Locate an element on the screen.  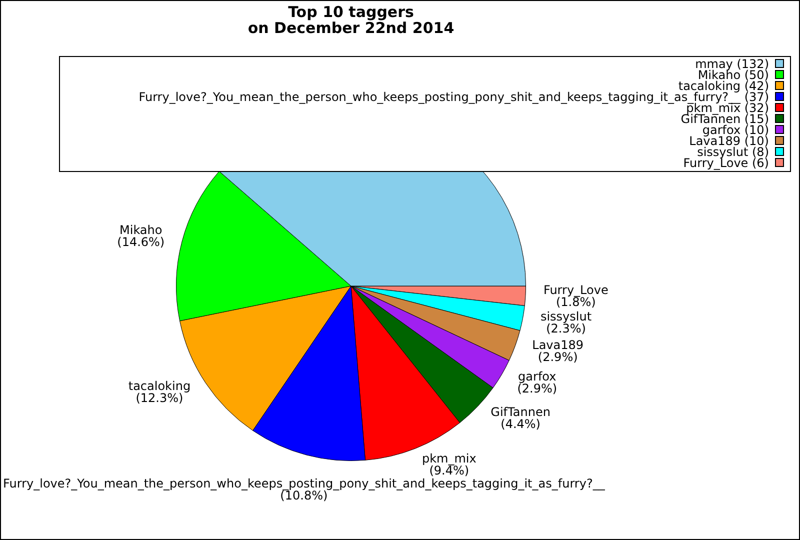
data-label: Lava189 (2.9%) is located at coordinates (558, 351).